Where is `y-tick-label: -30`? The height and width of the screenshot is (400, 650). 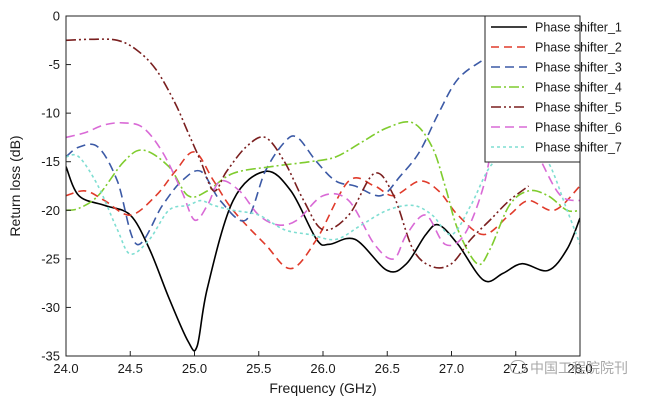 y-tick-label: -30 is located at coordinates (50, 307).